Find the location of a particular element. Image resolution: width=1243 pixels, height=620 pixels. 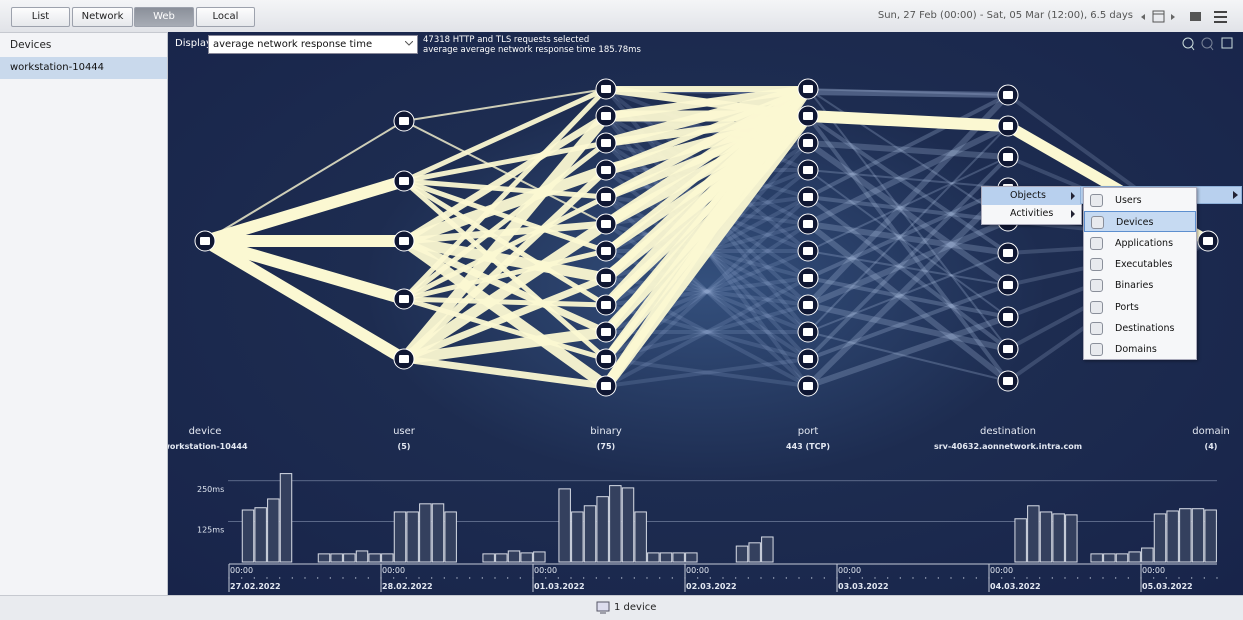

y-tick-label: 125ms is located at coordinates (210, 529).